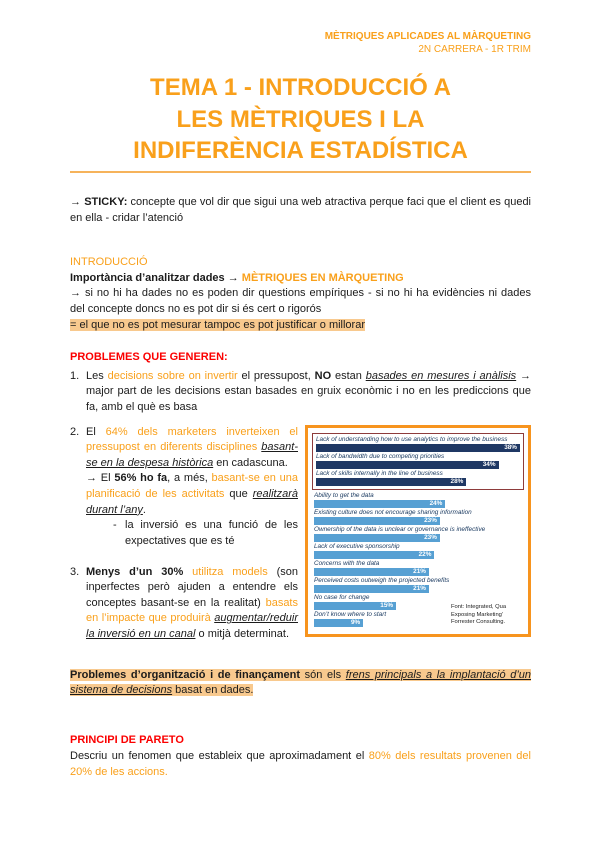 Image resolution: width=600 pixels, height=848 pixels. What do you see at coordinates (380, 503) in the screenshot?
I see `bar-value: 24%` at bounding box center [380, 503].